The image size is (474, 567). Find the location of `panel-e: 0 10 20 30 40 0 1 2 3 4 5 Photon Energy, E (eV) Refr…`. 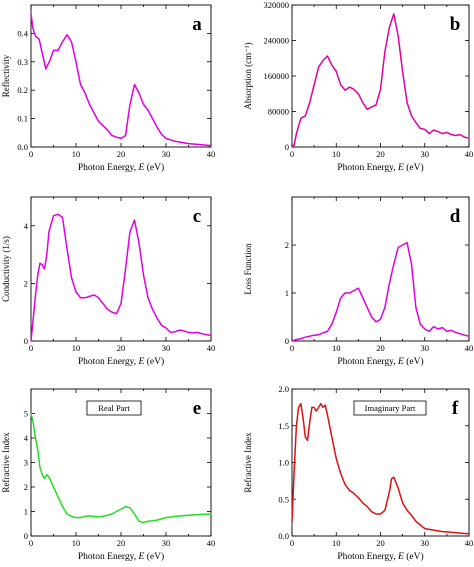

panel-e: 0 10 20 30 40 0 1 2 3 4 5 Photon Energy, E (eV) Refr… is located at coordinates (108, 475).